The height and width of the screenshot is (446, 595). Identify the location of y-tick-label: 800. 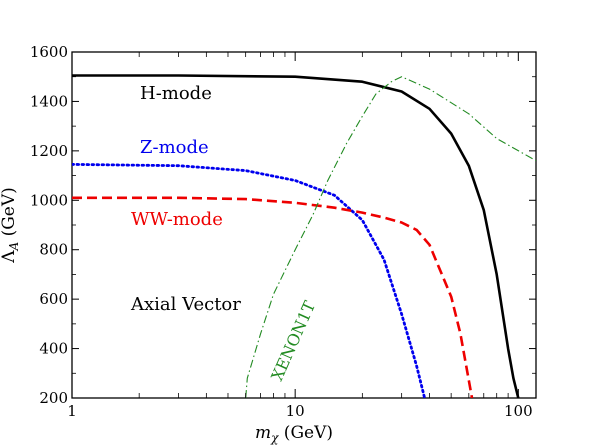
(53, 250).